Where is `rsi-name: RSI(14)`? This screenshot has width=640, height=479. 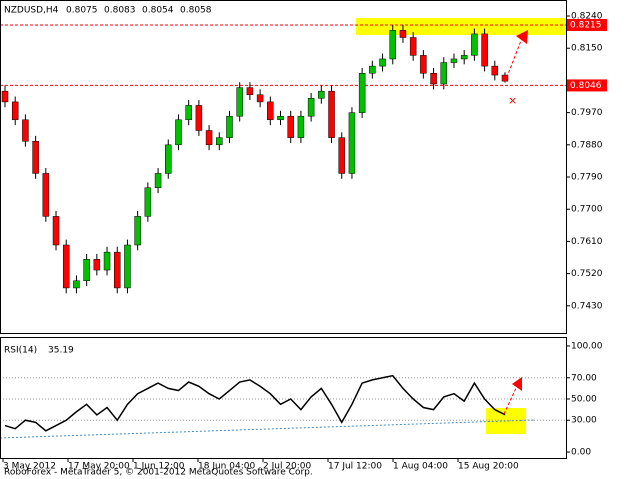
rsi-name: RSI(14) is located at coordinates (20, 351).